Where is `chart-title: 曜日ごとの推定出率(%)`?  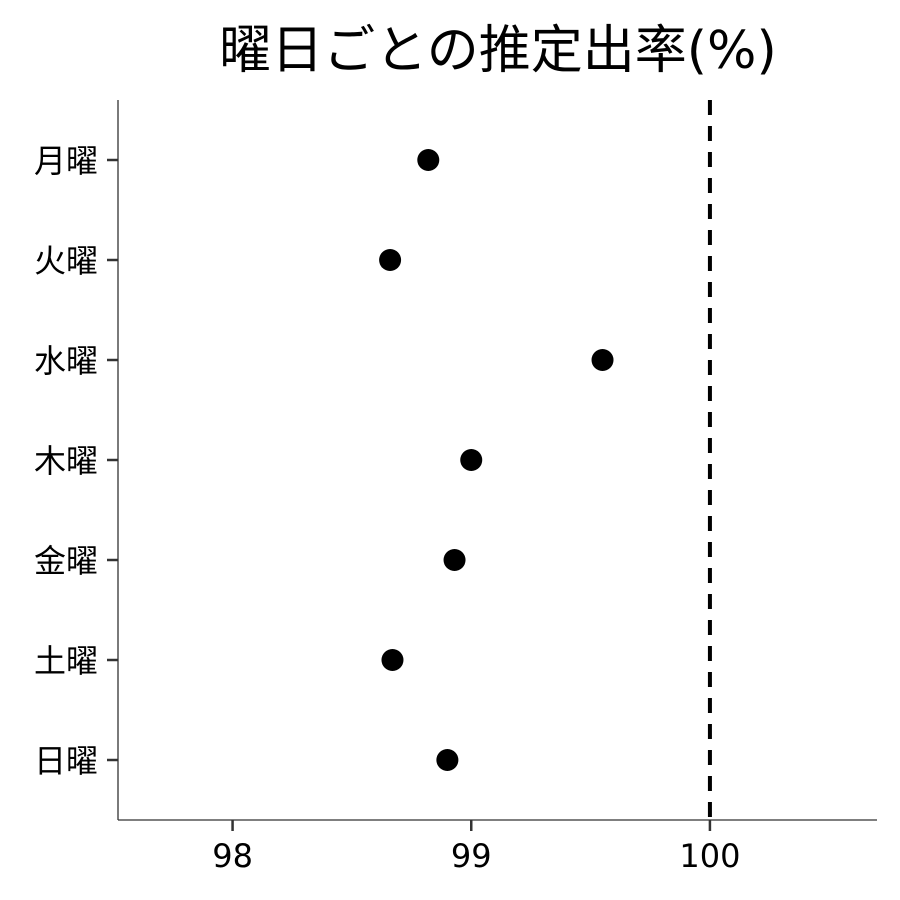
chart-title: 曜日ごとの推定出率(%) is located at coordinates (498, 51).